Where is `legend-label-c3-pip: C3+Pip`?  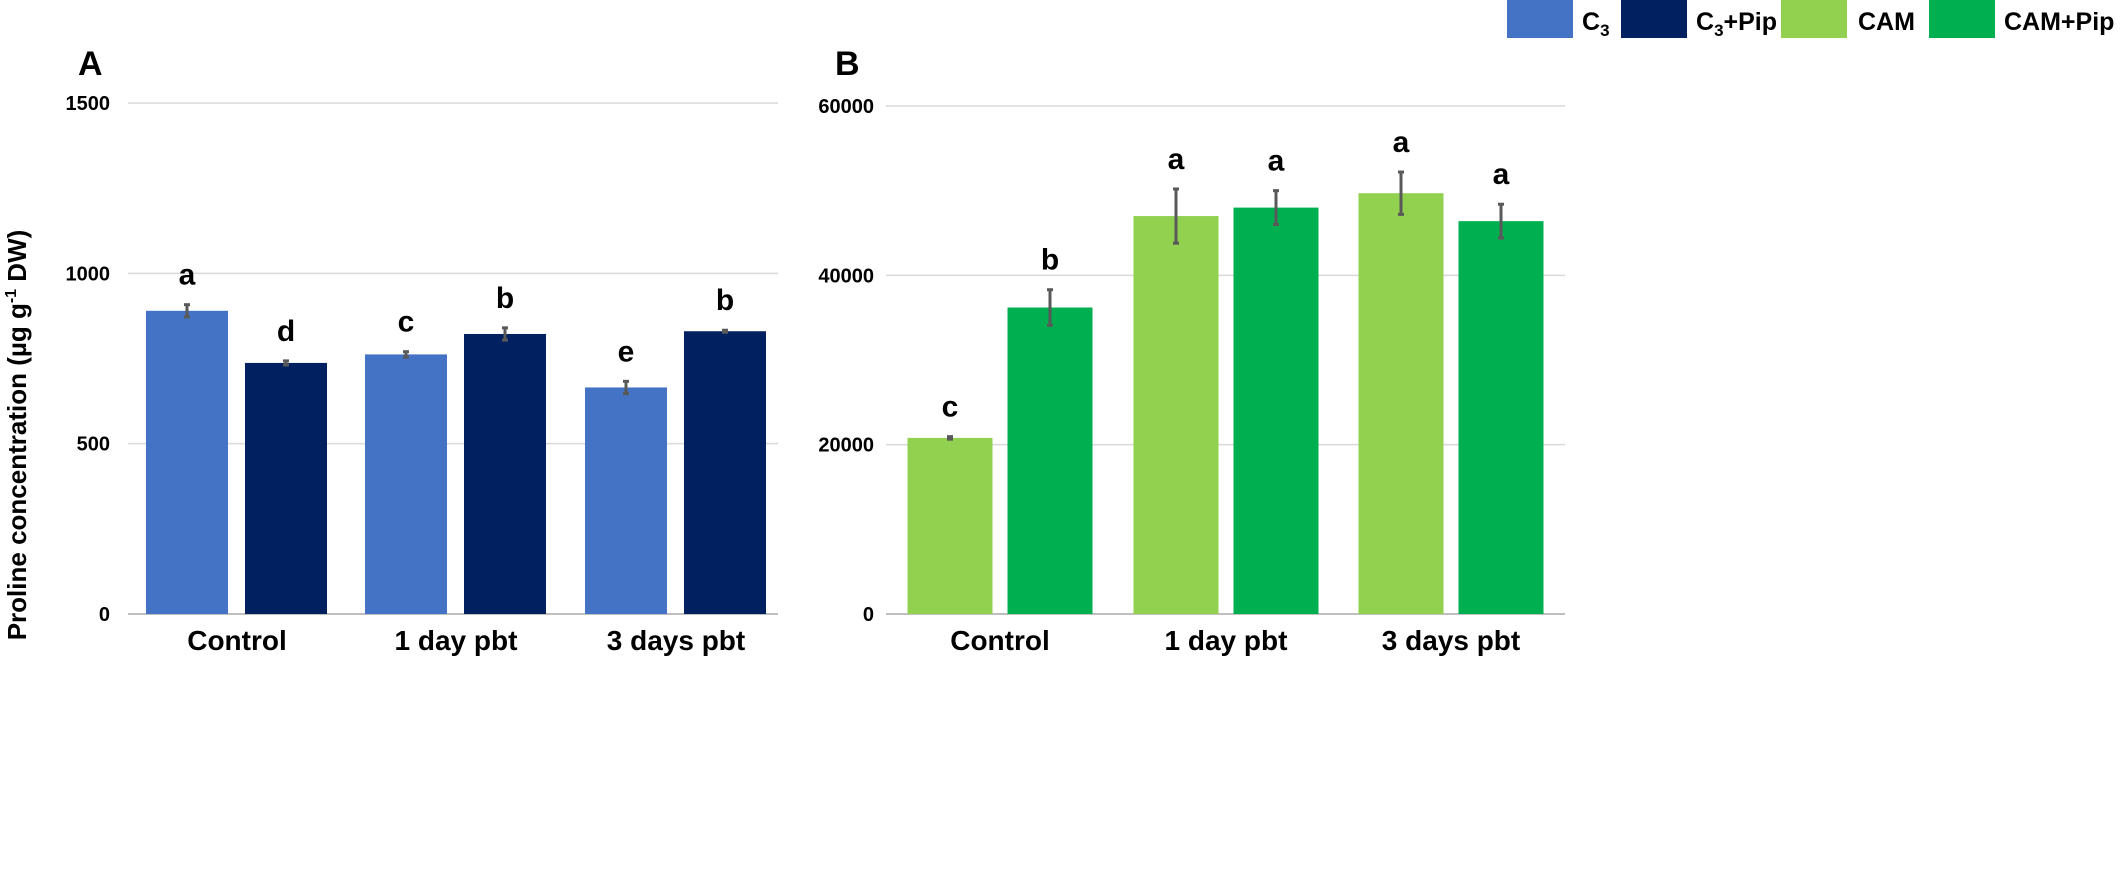 legend-label-c3-pip: C3+Pip is located at coordinates (1736, 24).